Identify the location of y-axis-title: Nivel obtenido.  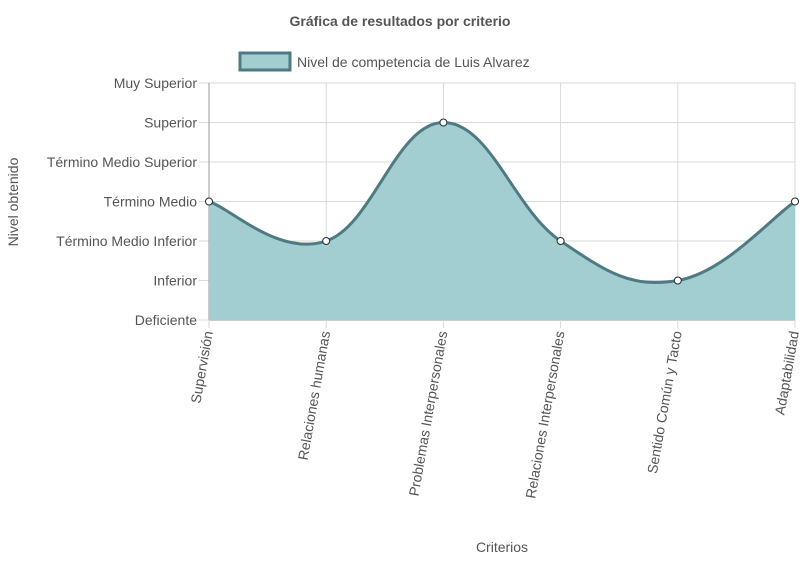
(13, 201).